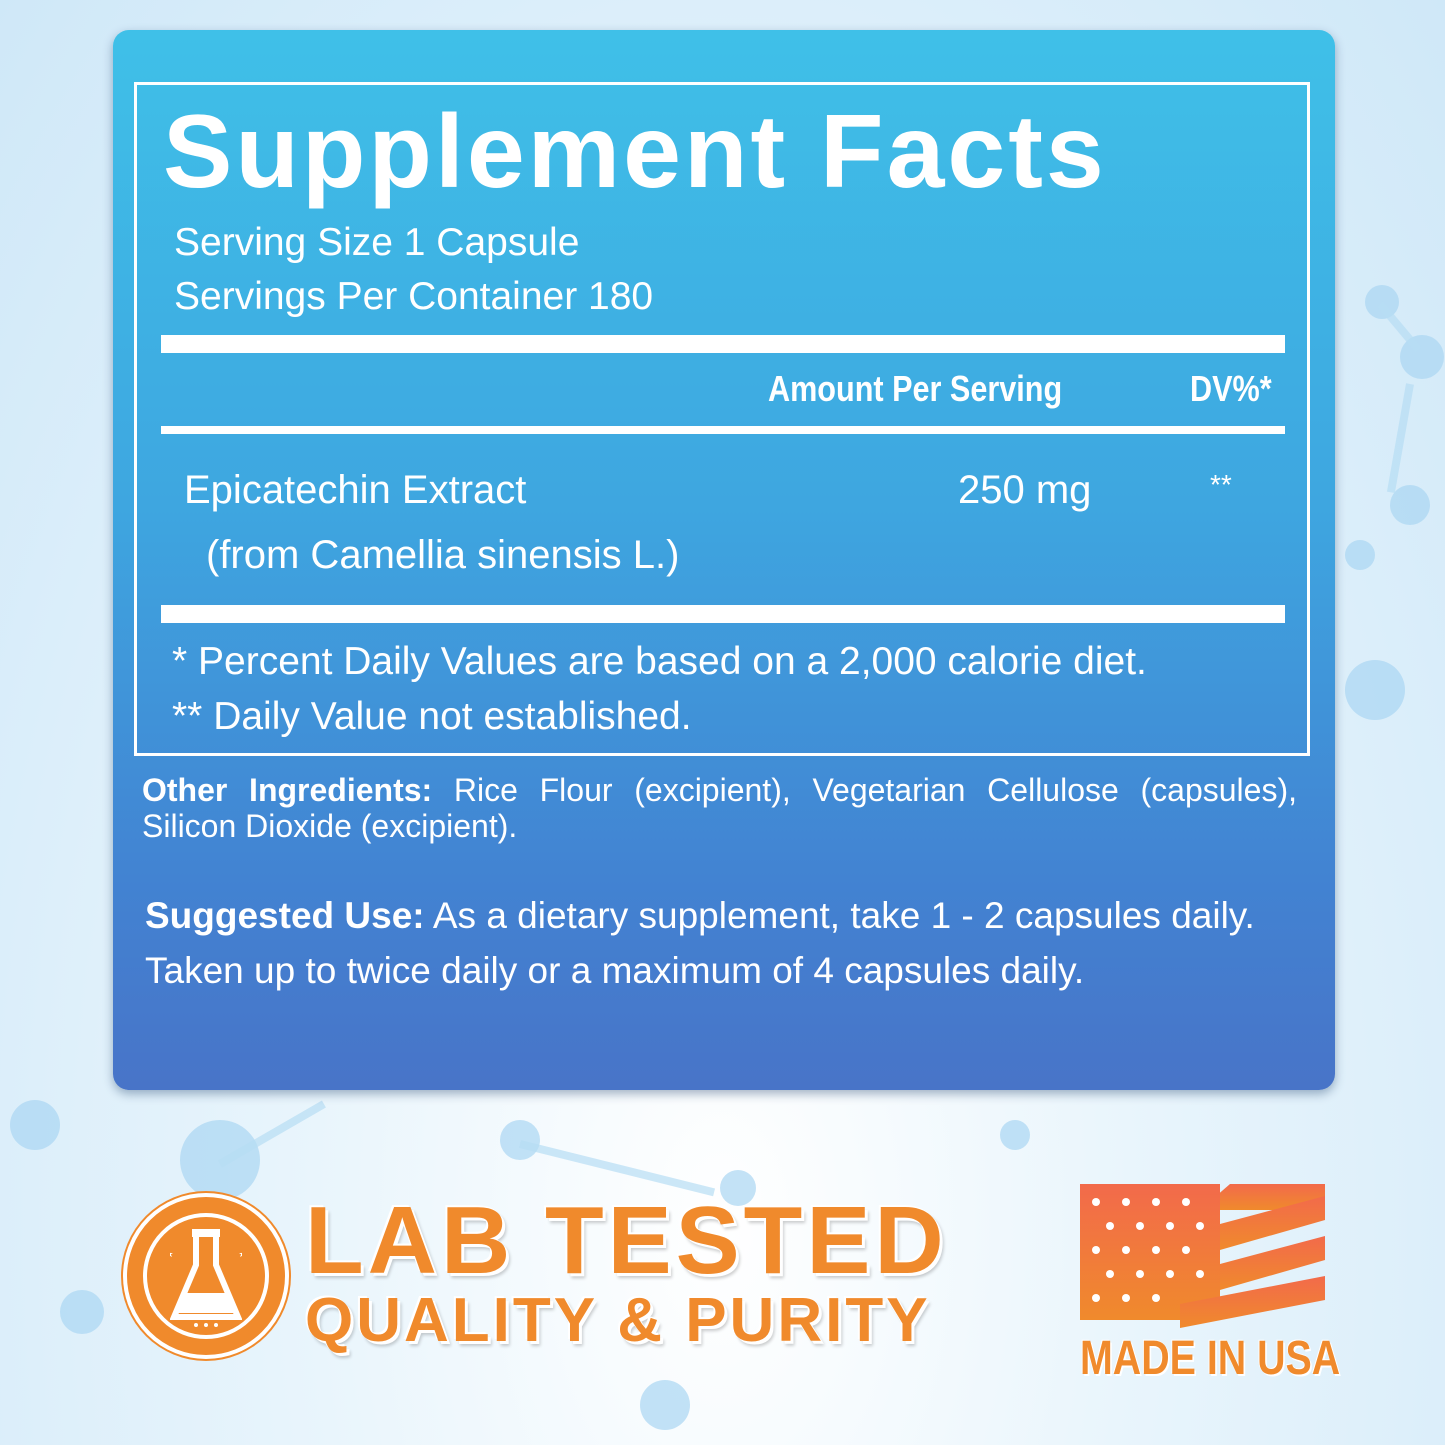 The image size is (1445, 1445). I want to click on serving-size: Serving Size 1 Capsule, so click(377, 242).